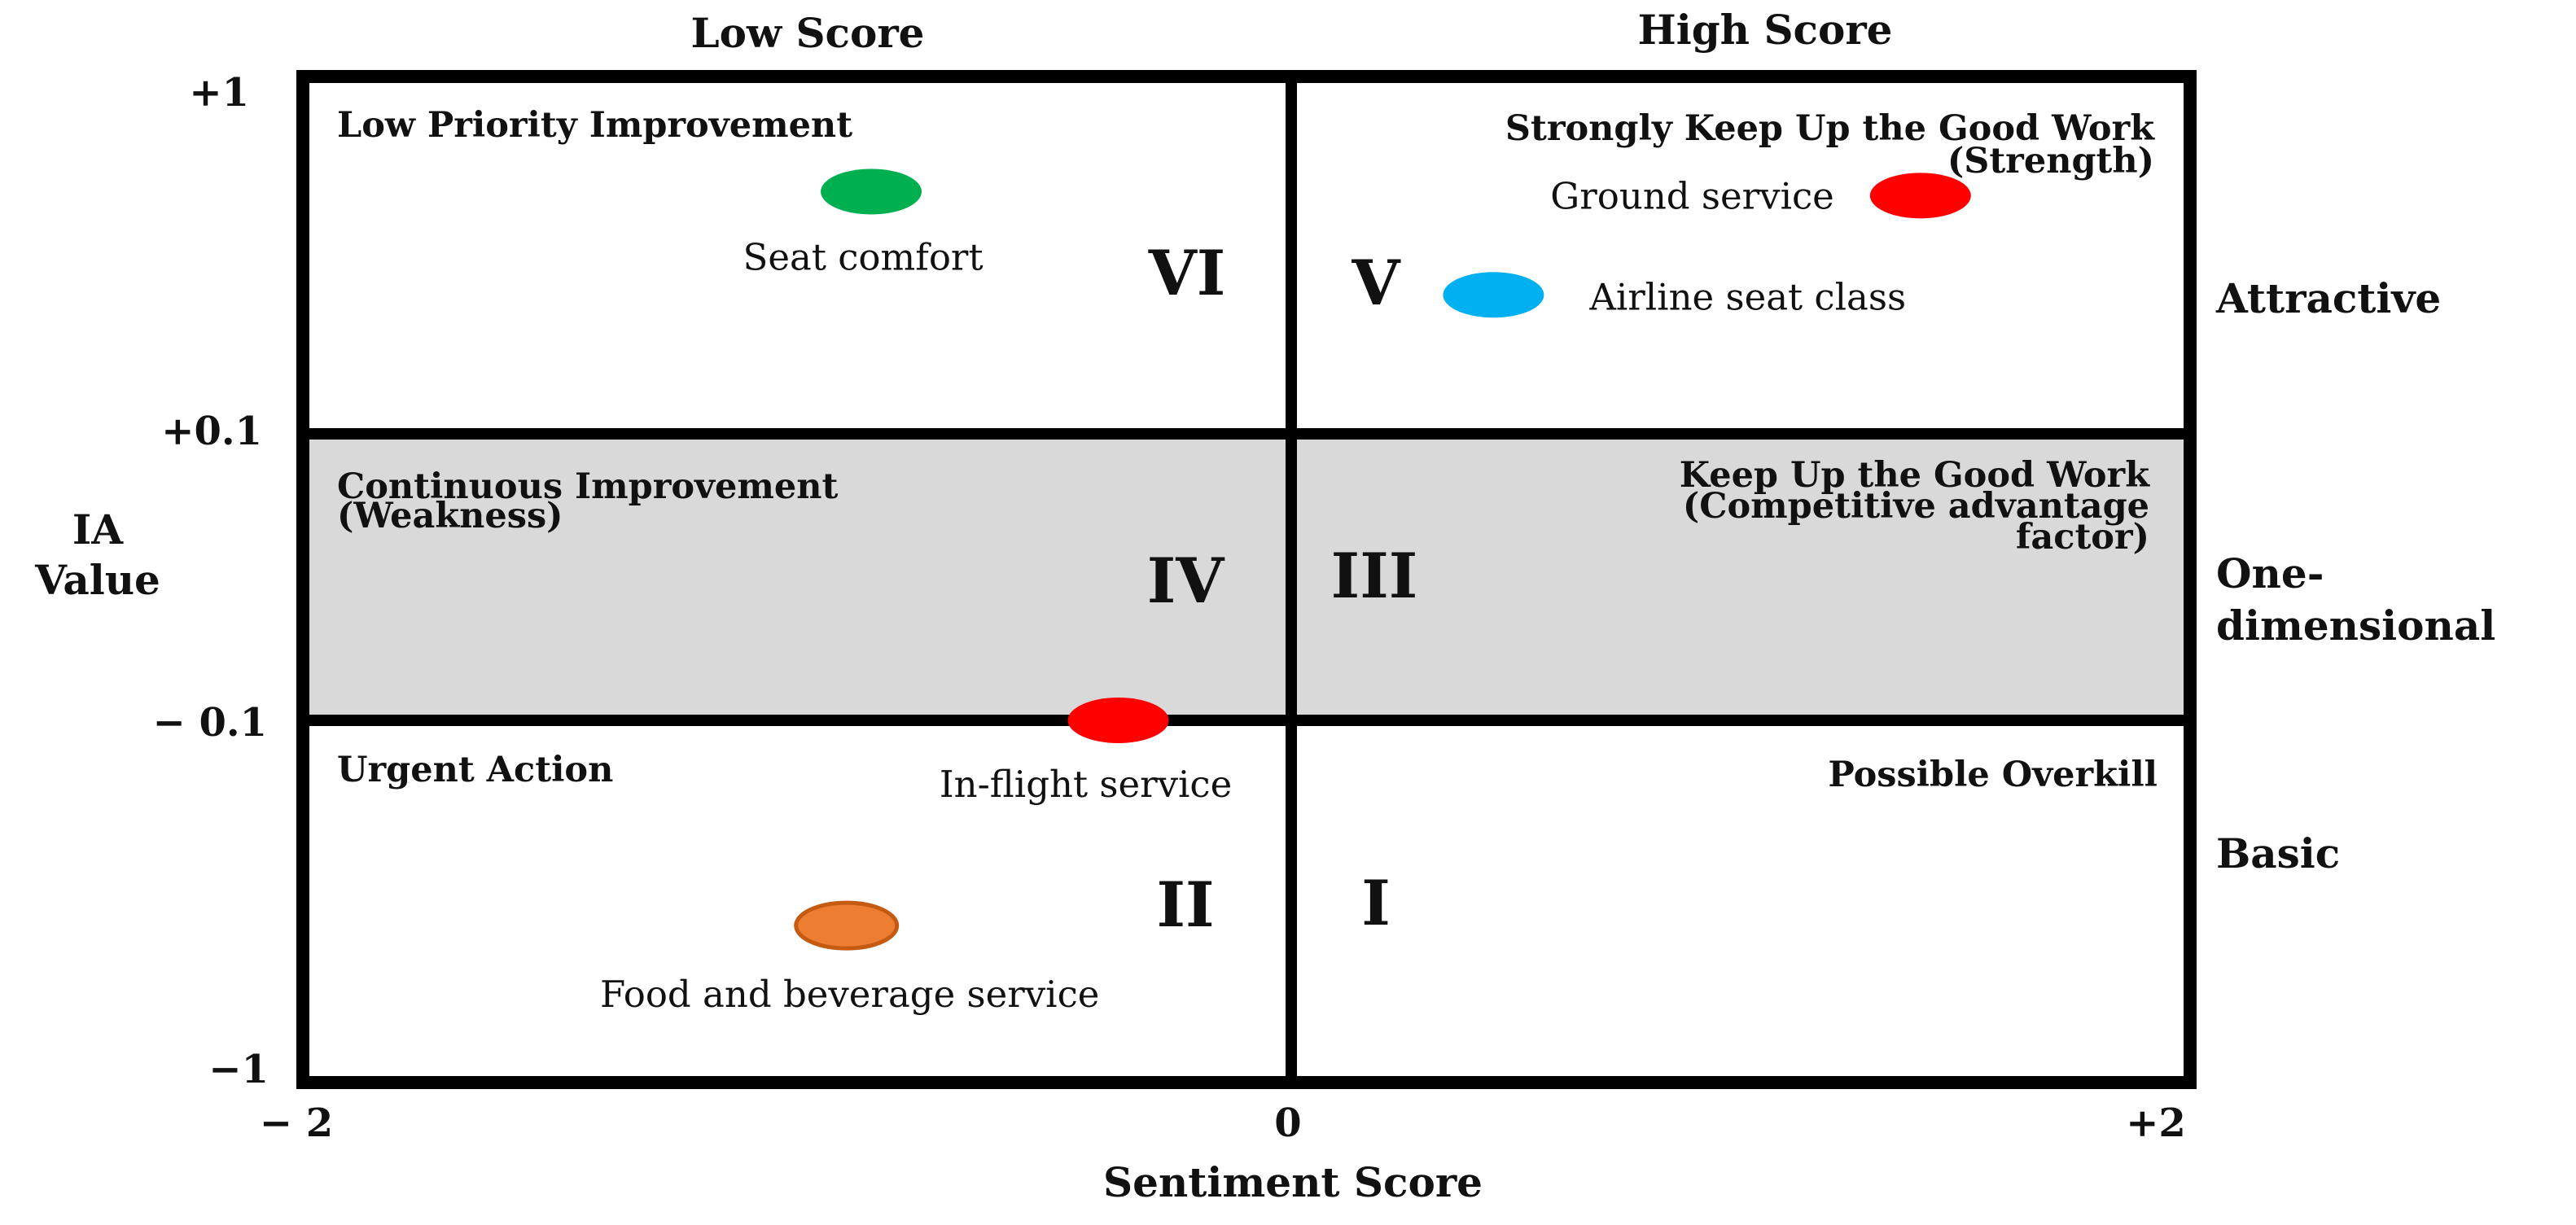 Image resolution: width=2576 pixels, height=1225 pixels. Describe the element at coordinates (2278, 853) in the screenshot. I see `row-label-basic: Basic` at that location.